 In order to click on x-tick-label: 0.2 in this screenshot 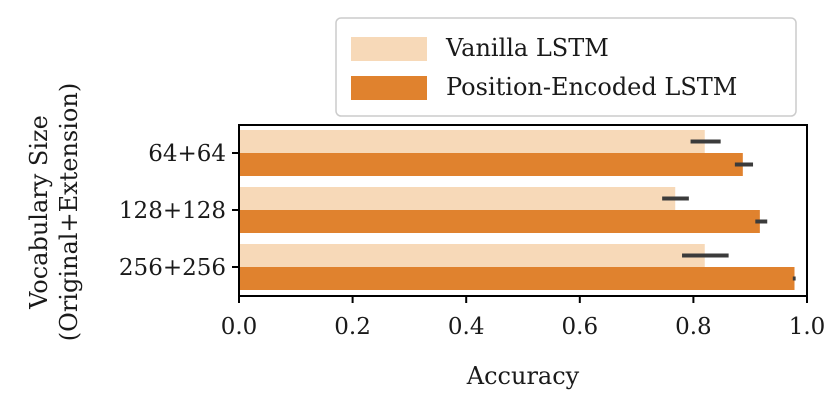, I will do `click(352, 327)`.